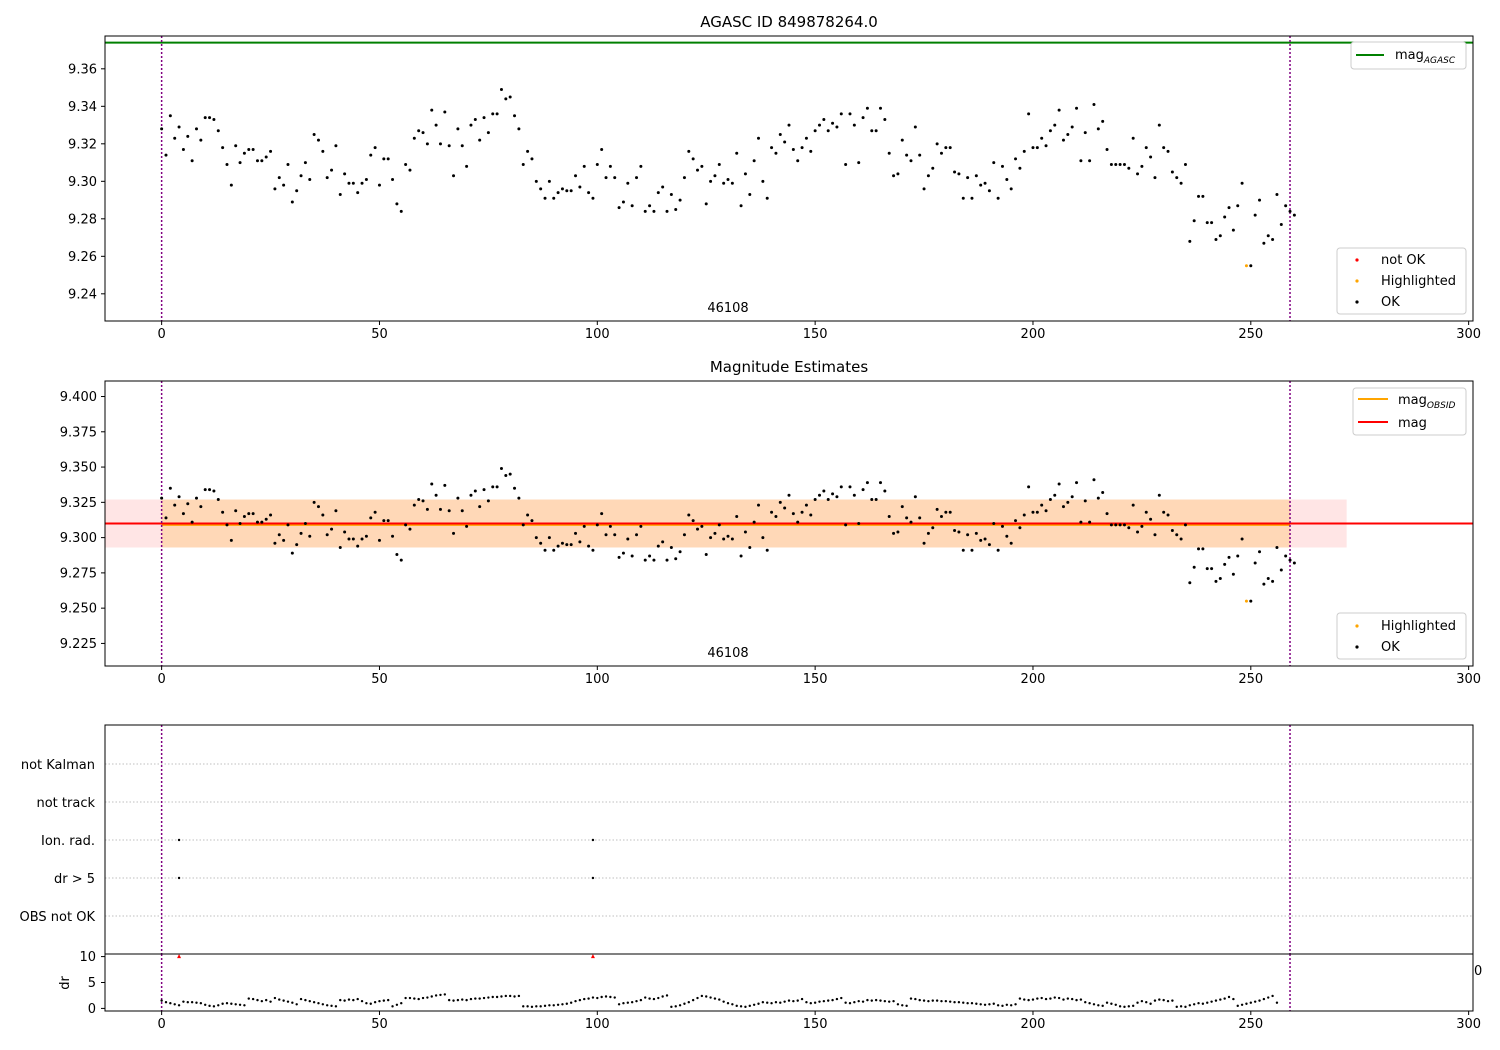 This screenshot has width=1500, height=1050. I want to click on flag-point, so click(179, 878).